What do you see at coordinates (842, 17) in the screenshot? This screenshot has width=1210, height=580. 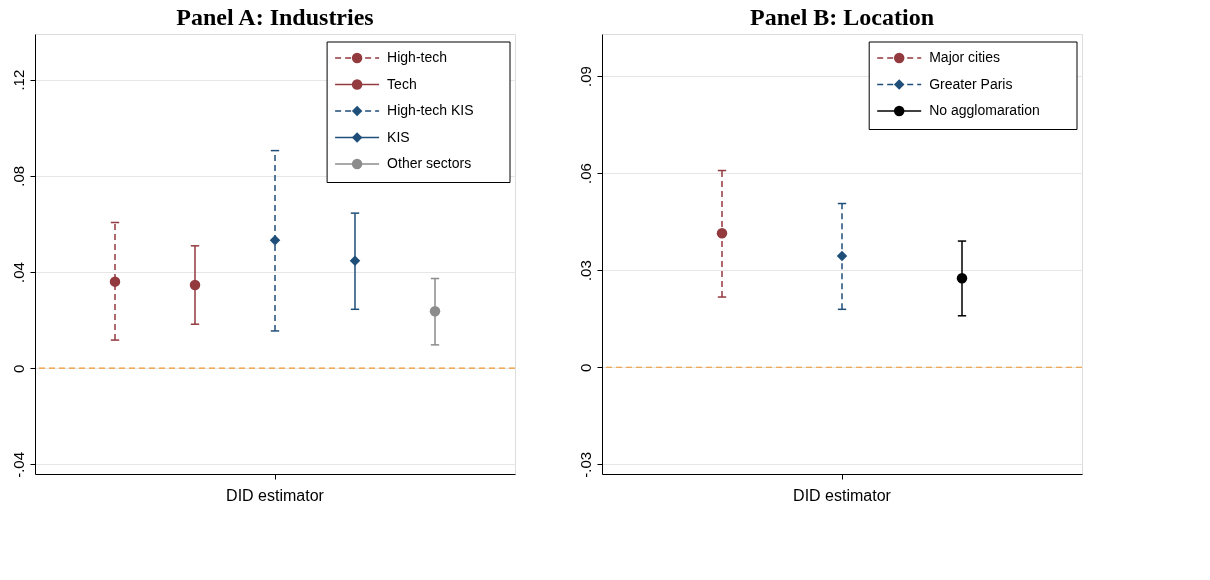 I see `chart-title: Panel B: Location` at bounding box center [842, 17].